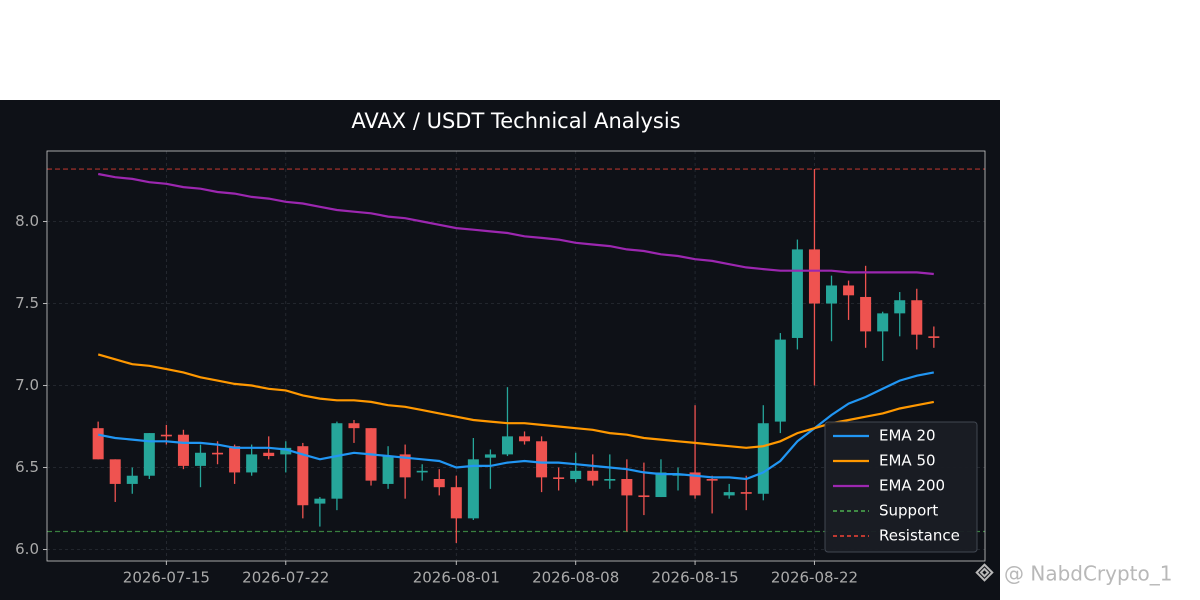  What do you see at coordinates (907, 436) in the screenshot?
I see `legend-label: EMA 20` at bounding box center [907, 436].